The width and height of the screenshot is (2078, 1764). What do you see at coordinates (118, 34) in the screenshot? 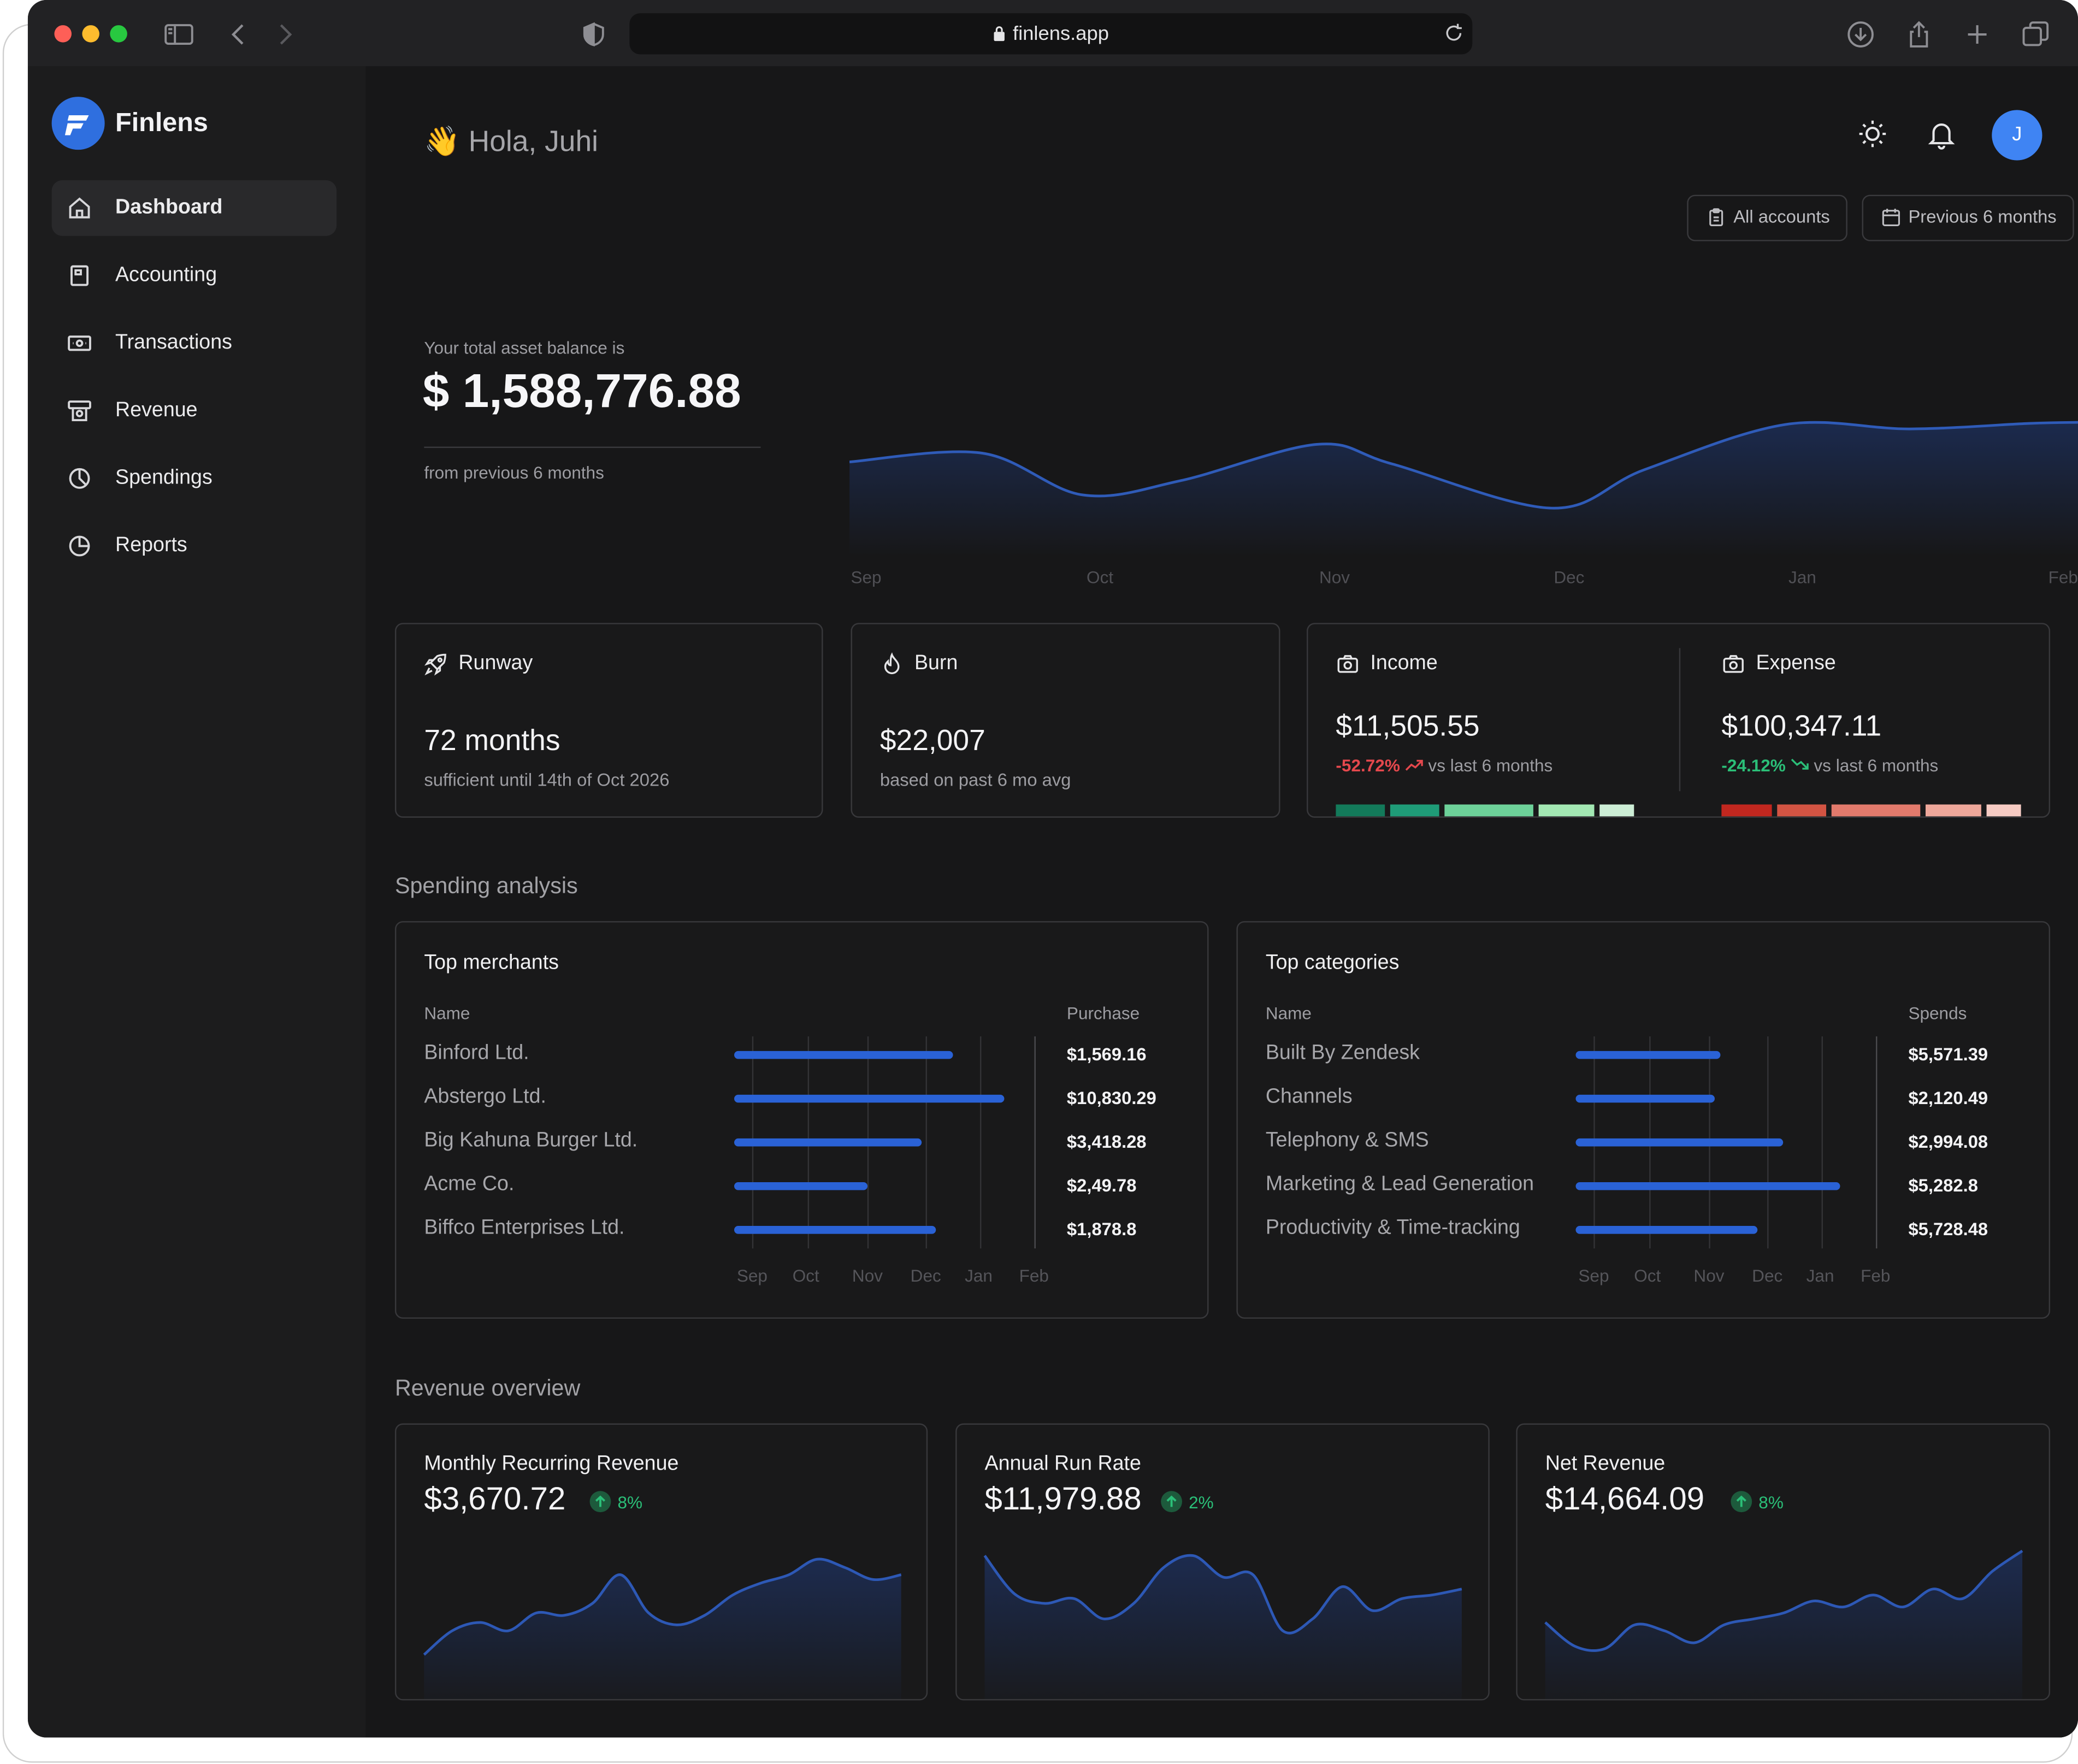
I see `zoom-window-button` at bounding box center [118, 34].